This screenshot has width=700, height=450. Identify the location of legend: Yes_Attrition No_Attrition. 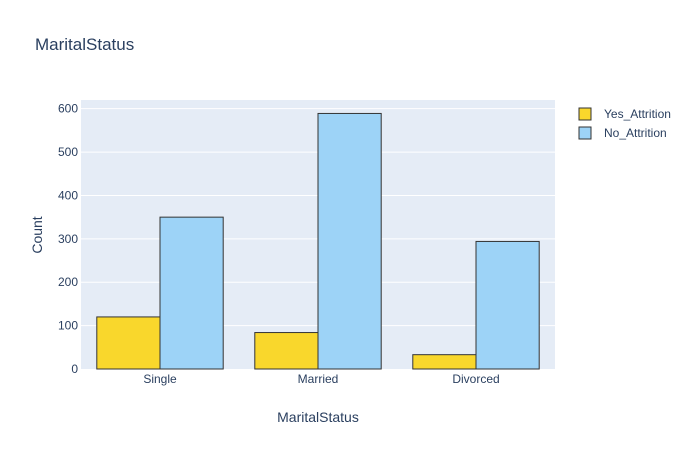
(624, 123).